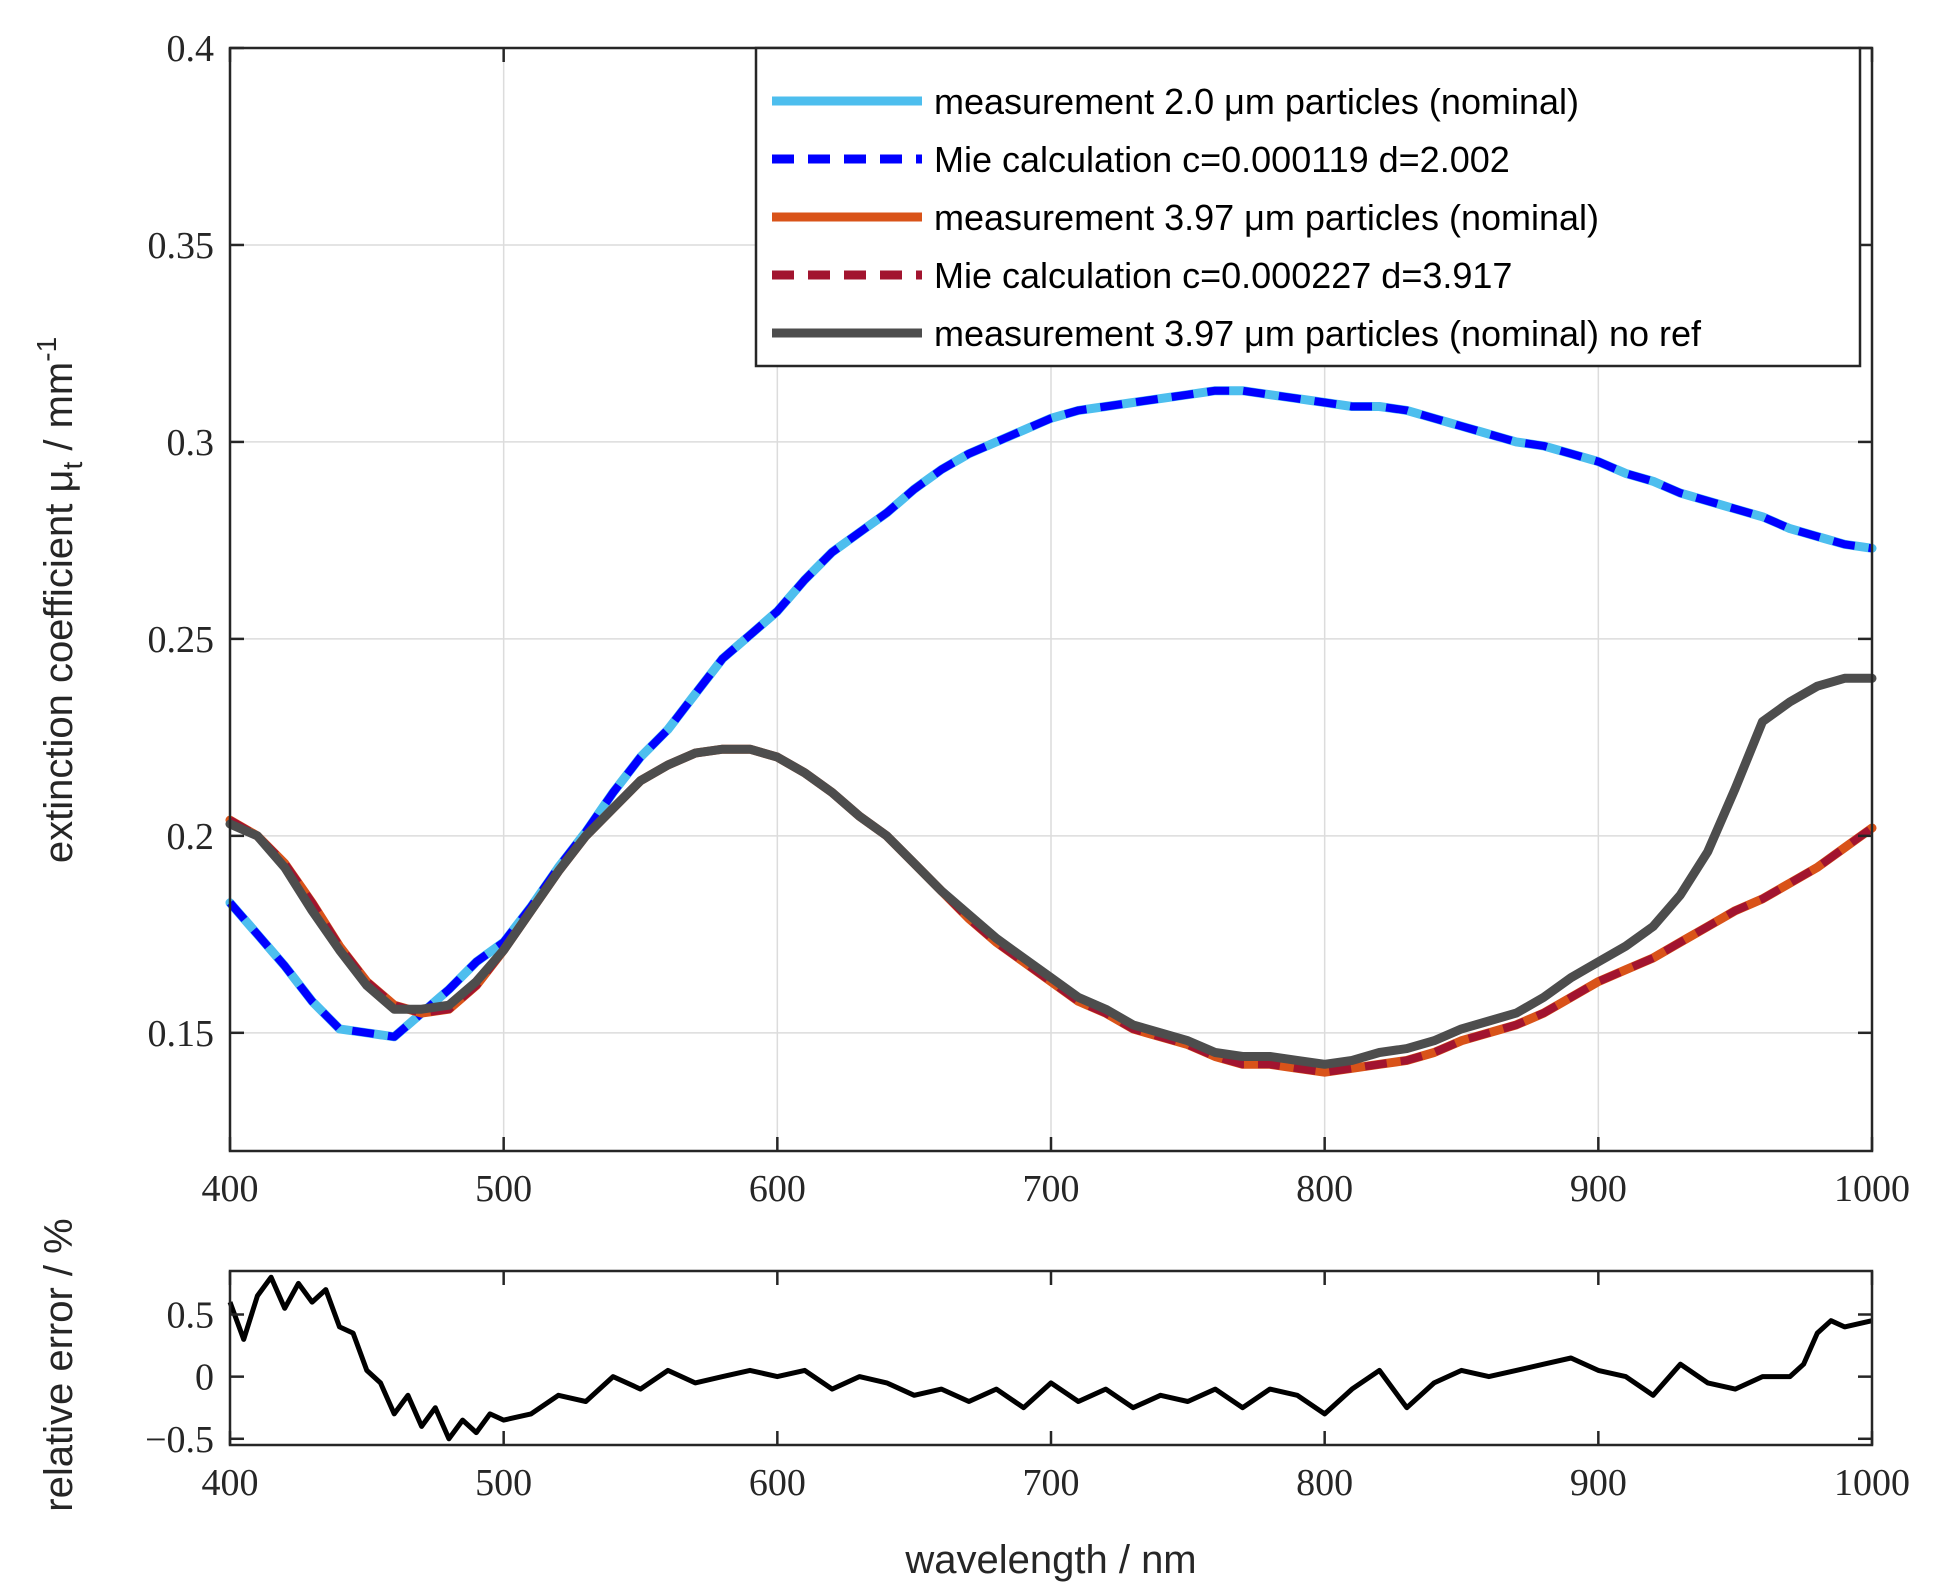 Image resolution: width=1942 pixels, height=1594 pixels. Describe the element at coordinates (181, 246) in the screenshot. I see `main-y-tick-label: 0.35` at that location.